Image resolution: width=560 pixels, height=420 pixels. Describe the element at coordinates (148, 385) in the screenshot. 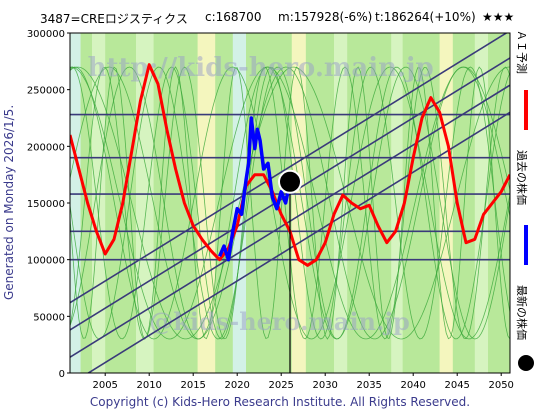

I see `x-tick-label: 2010` at that location.